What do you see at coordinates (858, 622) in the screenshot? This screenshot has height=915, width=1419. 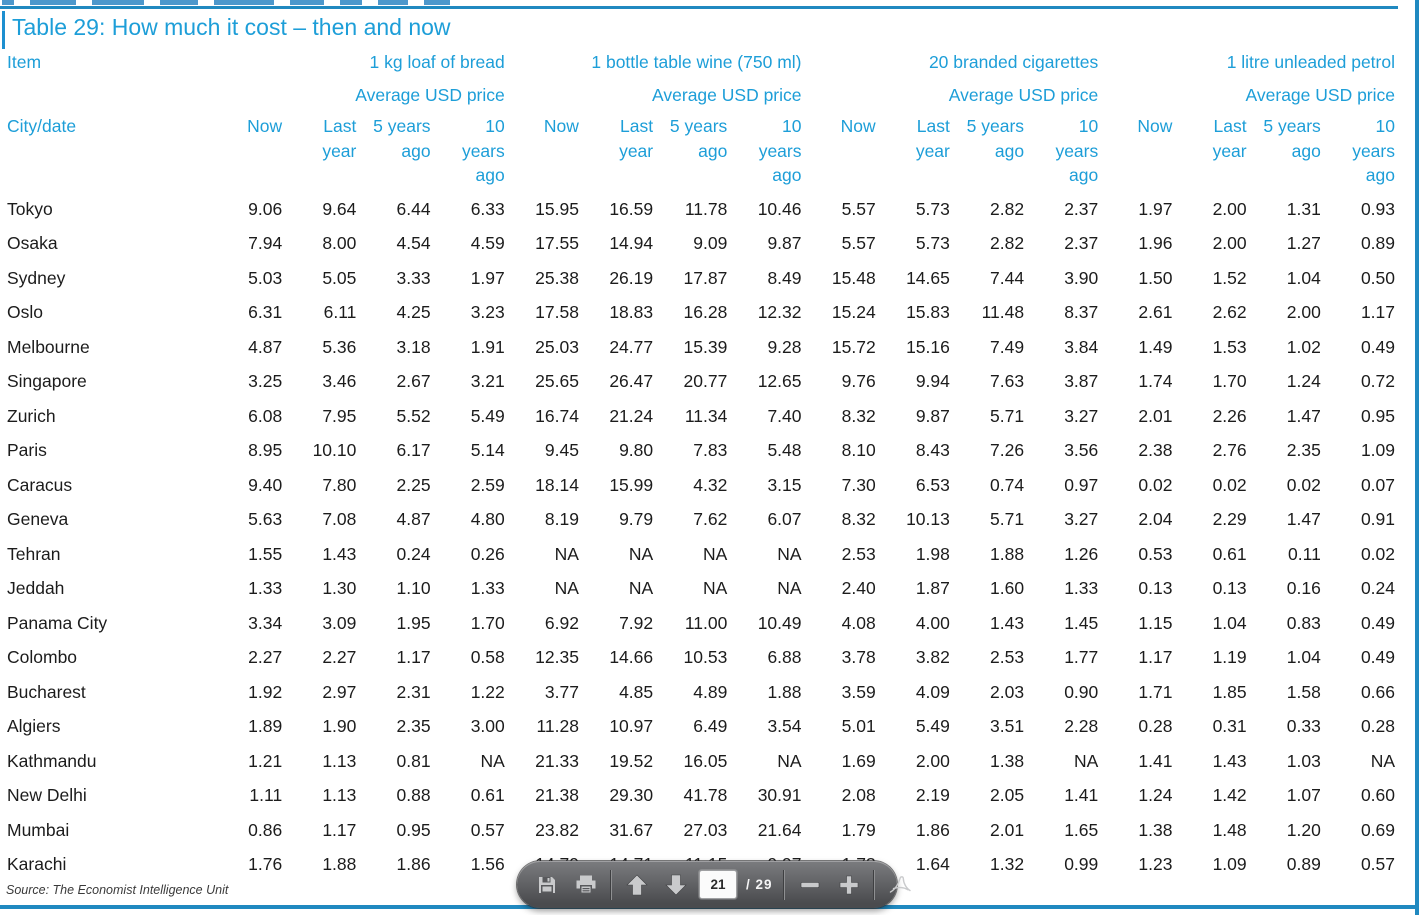 I see `value-cell: 4.08` at bounding box center [858, 622].